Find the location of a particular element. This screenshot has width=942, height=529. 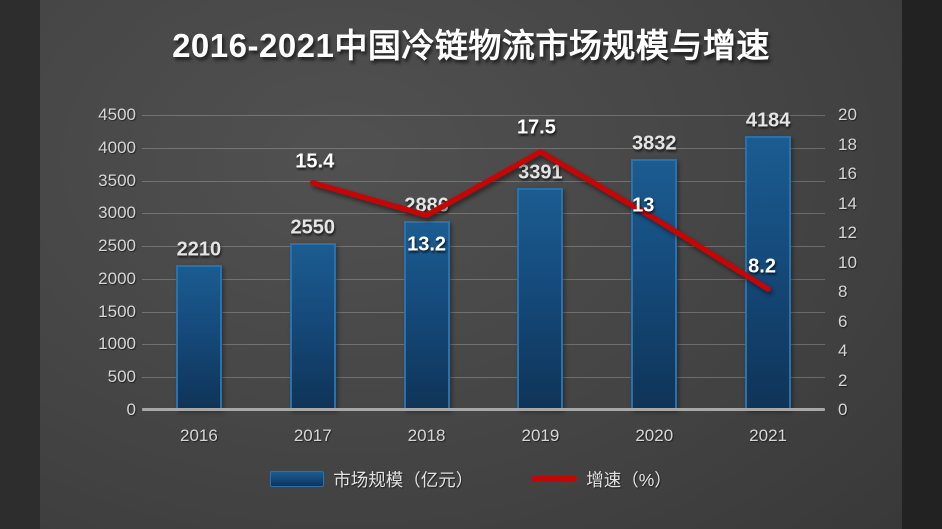

y-axis-right-label: 18 is located at coordinates (847, 144).